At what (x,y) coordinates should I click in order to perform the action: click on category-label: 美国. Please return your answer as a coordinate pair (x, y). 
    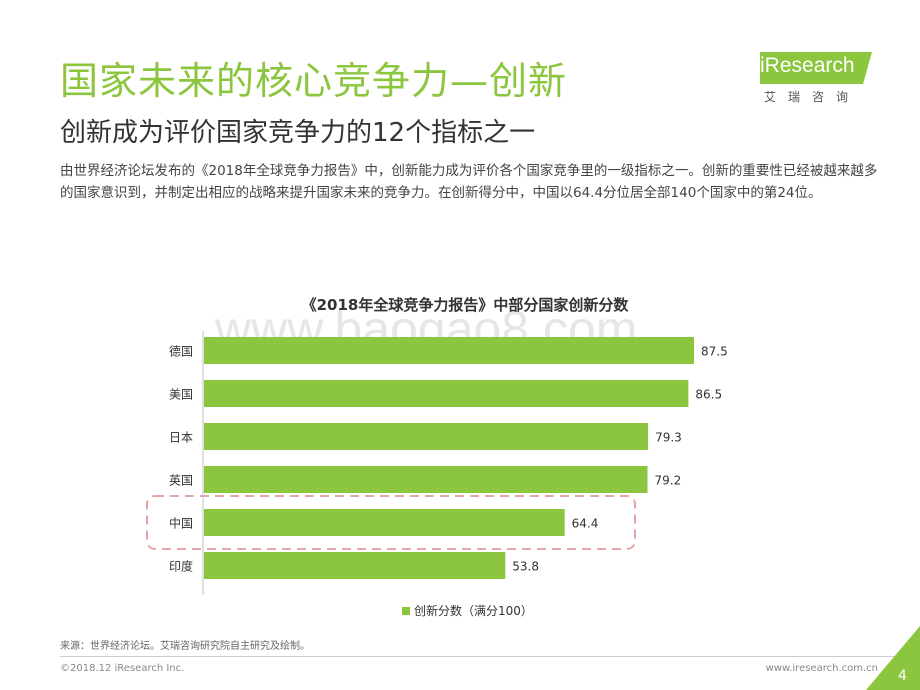
    Looking at the image, I should click on (181, 395).